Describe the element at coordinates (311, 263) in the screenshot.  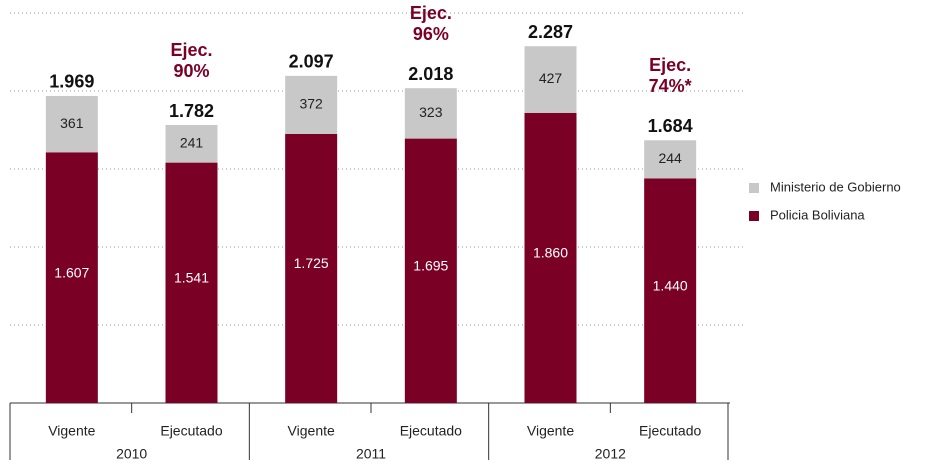
I see `segment-label: 1.725` at that location.